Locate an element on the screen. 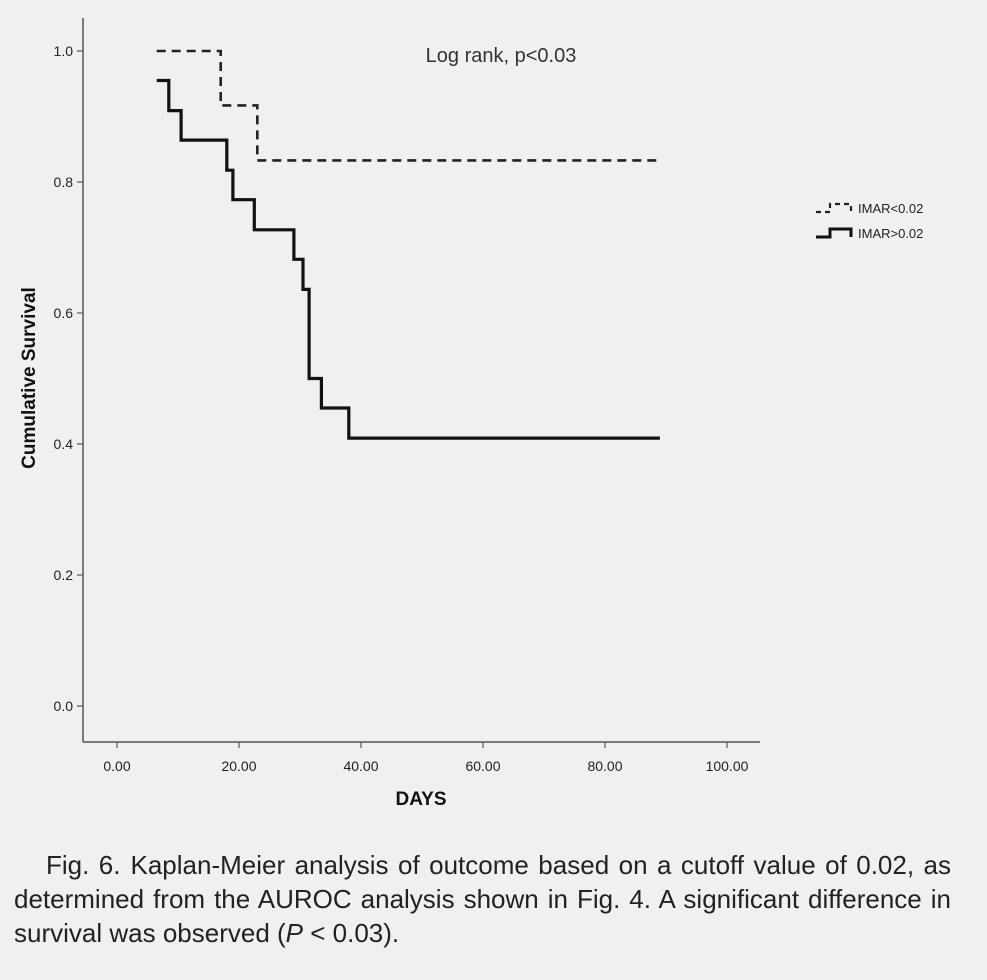  x-tick-label: 100.00 is located at coordinates (727, 766).